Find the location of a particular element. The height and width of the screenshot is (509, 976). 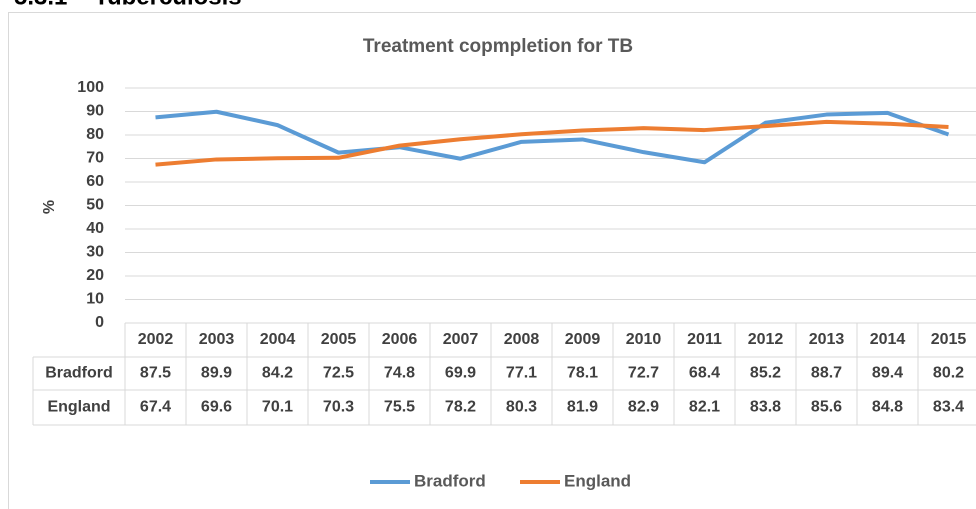

x-tick-label: 2005 is located at coordinates (339, 339).